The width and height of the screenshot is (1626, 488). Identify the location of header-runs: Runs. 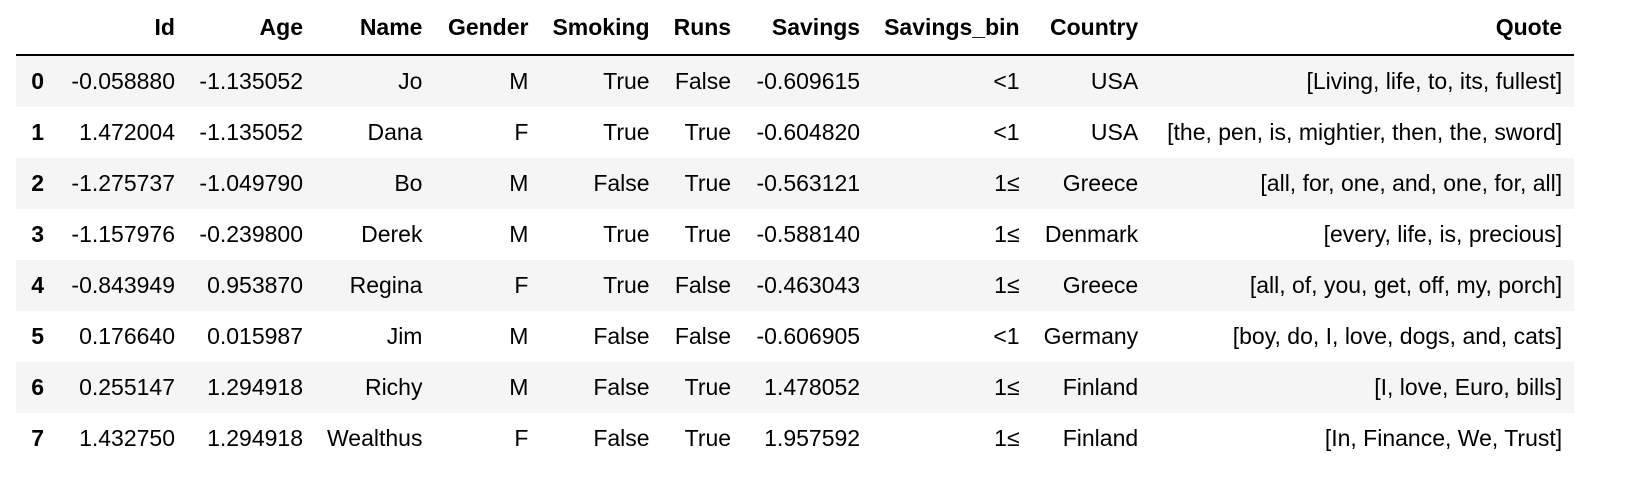
(702, 28).